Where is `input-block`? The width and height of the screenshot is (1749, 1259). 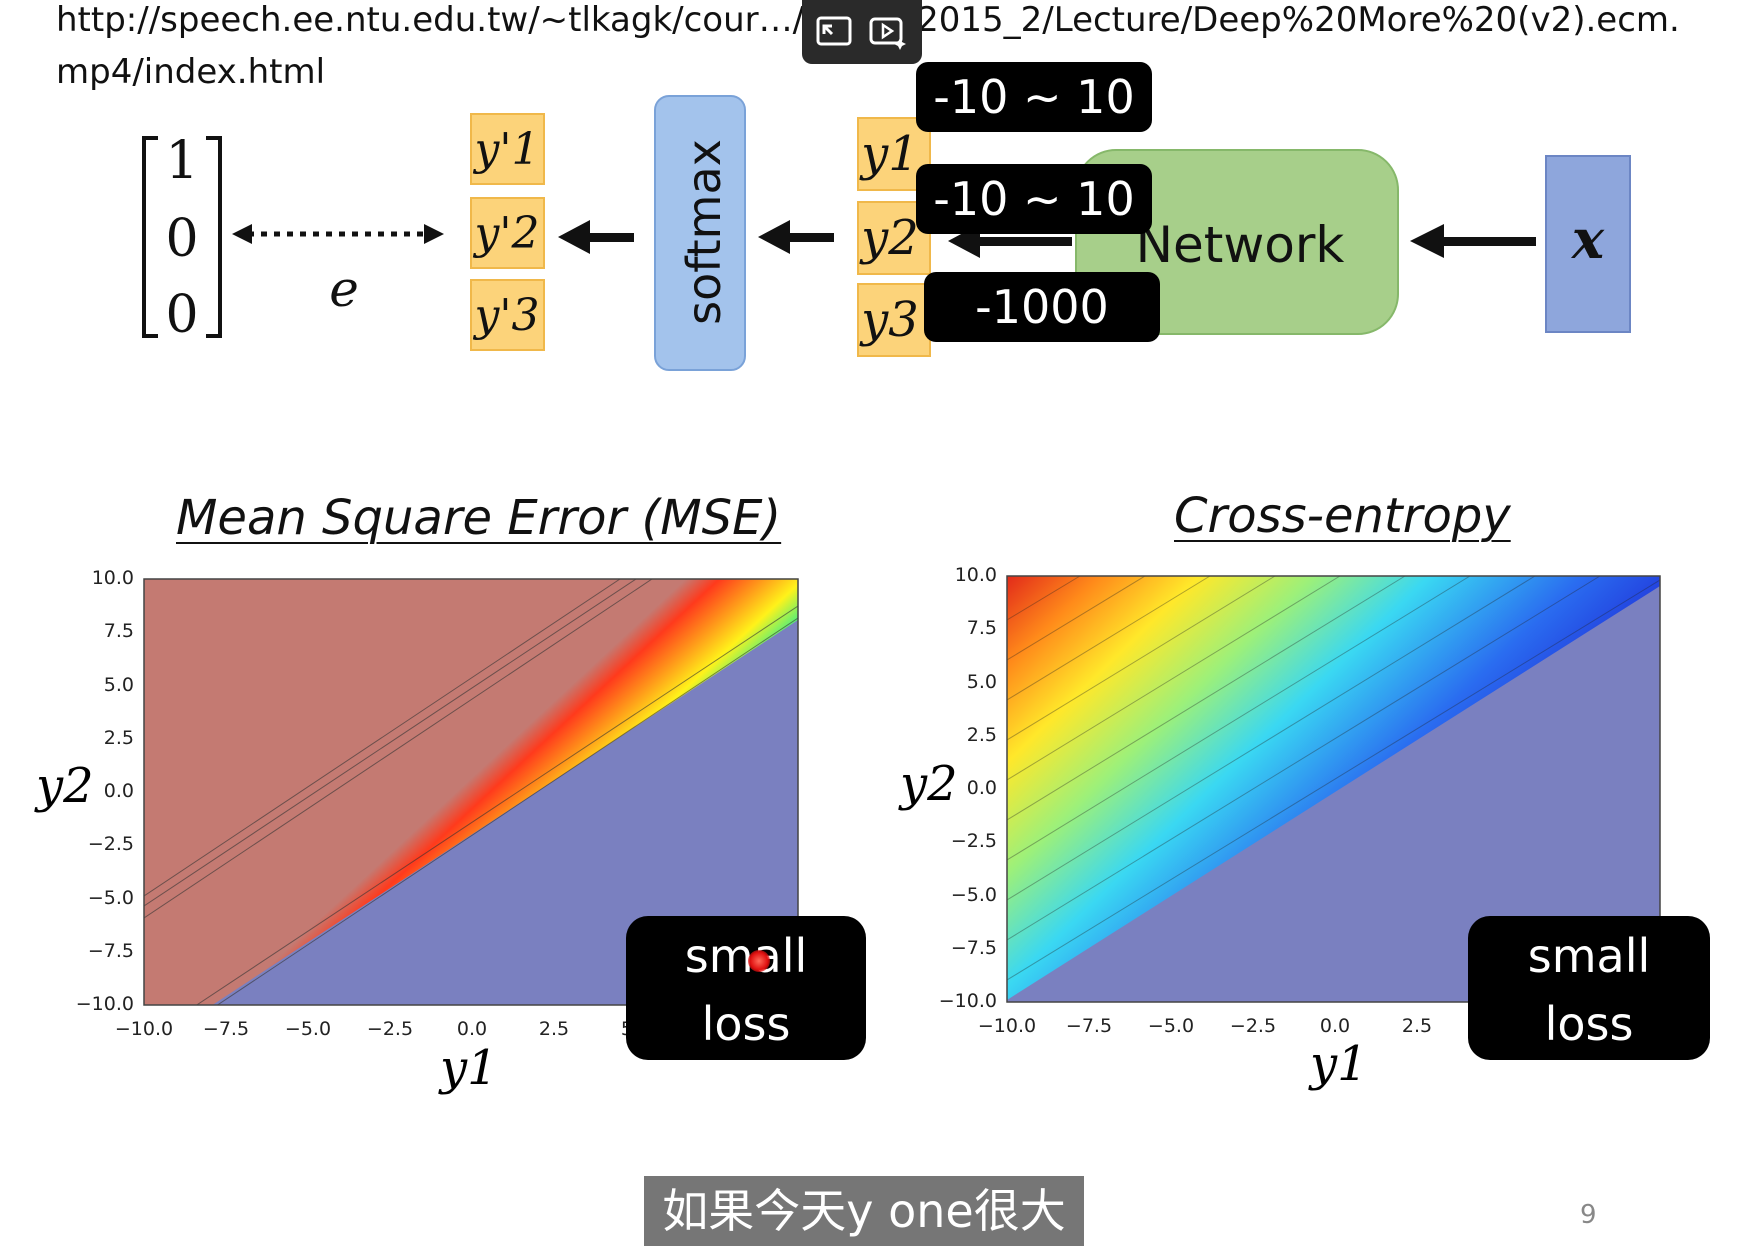
input-block is located at coordinates (1588, 244).